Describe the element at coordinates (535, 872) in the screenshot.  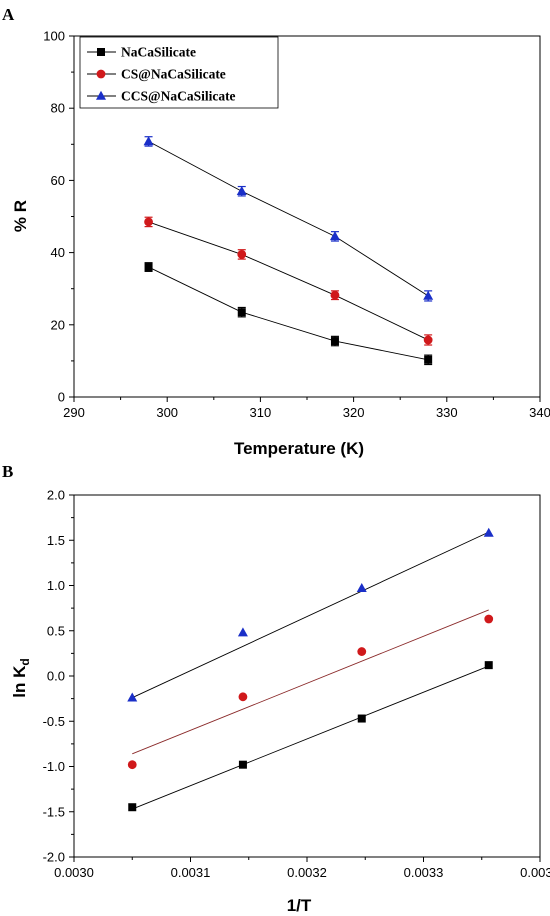
I see `panel-b-x-tick-label: 0.0034` at that location.